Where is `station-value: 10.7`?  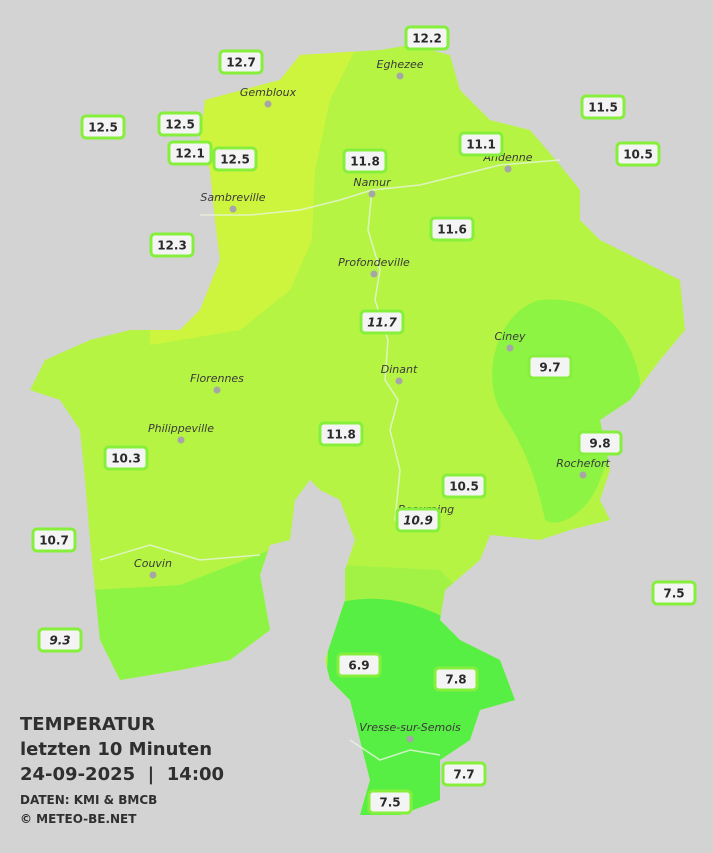 station-value: 10.7 is located at coordinates (54, 541).